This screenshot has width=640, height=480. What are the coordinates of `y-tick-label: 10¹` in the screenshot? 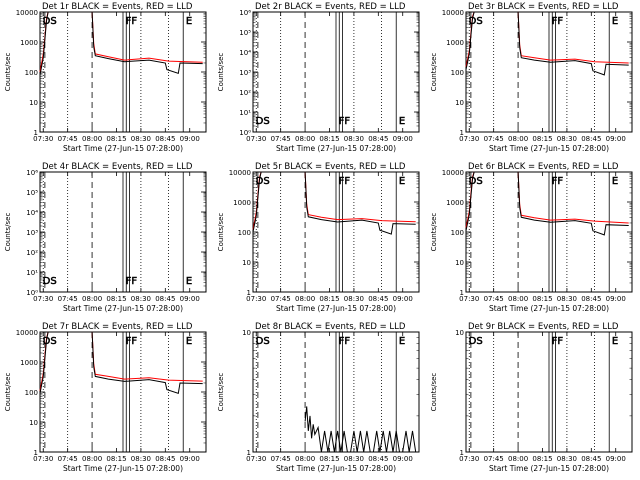 It's located at (32, 273).